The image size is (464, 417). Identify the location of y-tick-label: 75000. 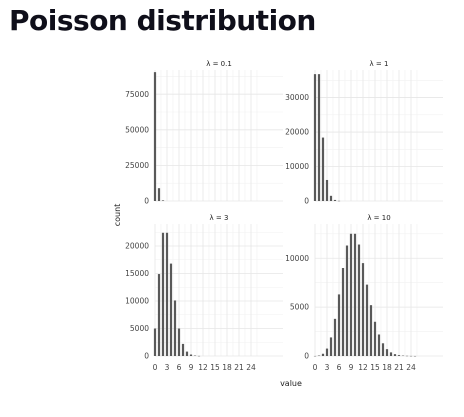
(137, 94).